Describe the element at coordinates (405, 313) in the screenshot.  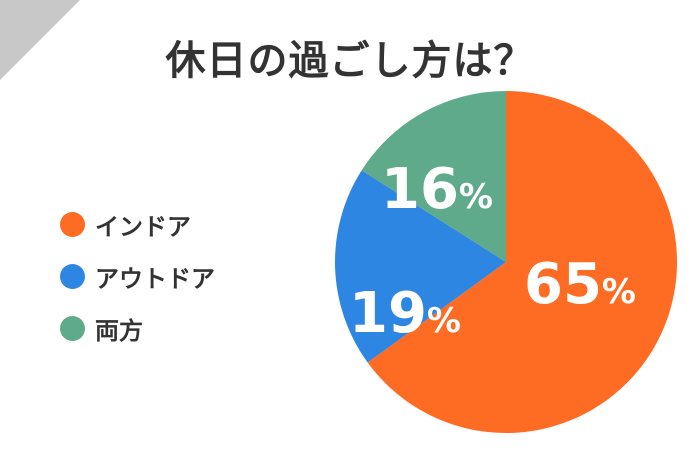
I see `data-label: 19%` at that location.